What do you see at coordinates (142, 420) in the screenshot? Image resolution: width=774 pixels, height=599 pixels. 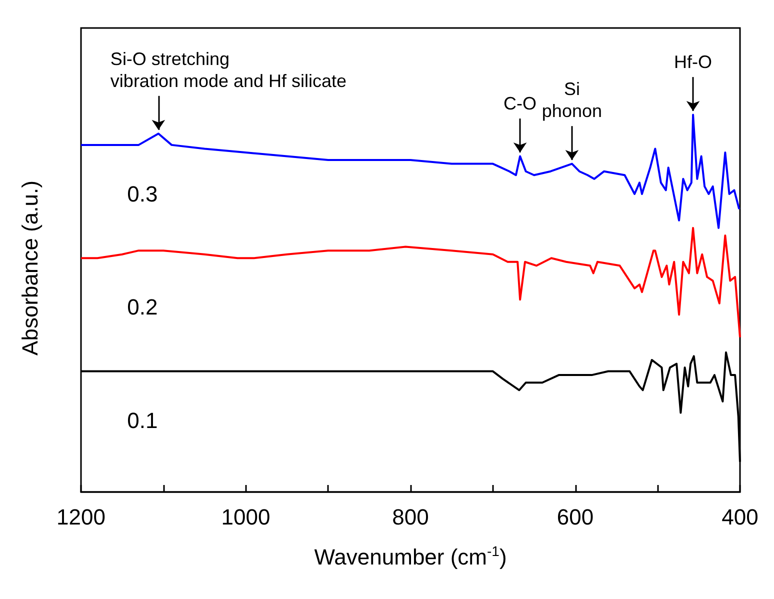 I see `series-label: 0.1` at bounding box center [142, 420].